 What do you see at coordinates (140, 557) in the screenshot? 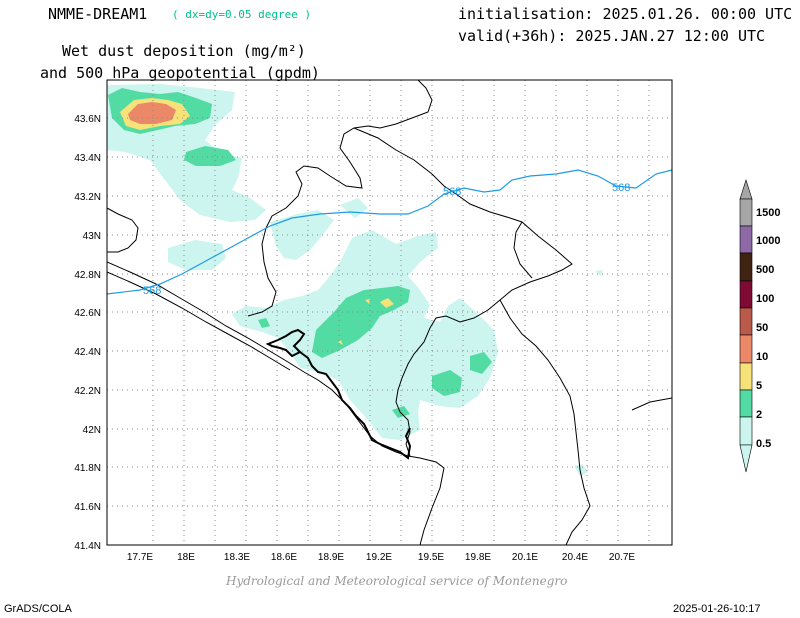
I see `lon-label: 17.7E` at bounding box center [140, 557].